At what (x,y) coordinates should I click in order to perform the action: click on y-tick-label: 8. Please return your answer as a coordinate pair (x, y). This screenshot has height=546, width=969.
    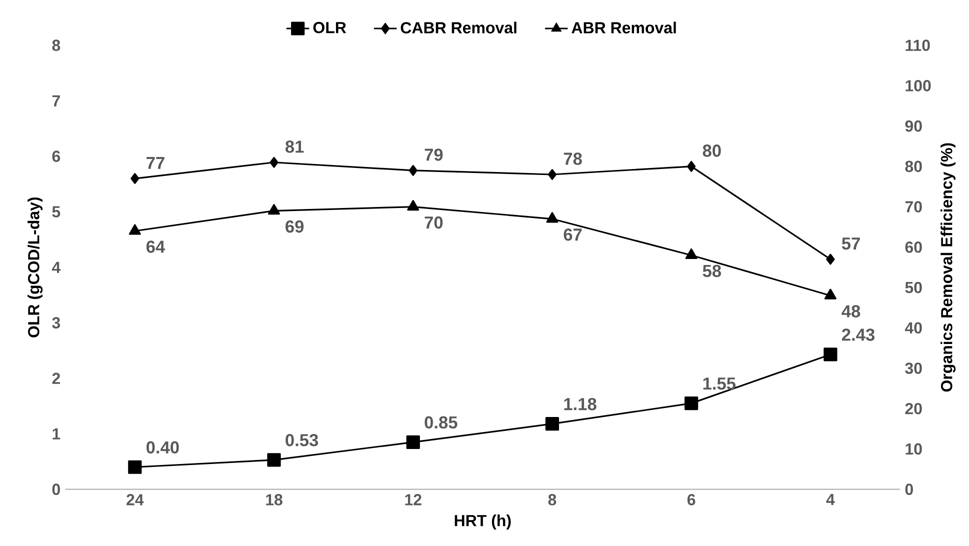
    Looking at the image, I should click on (56, 45).